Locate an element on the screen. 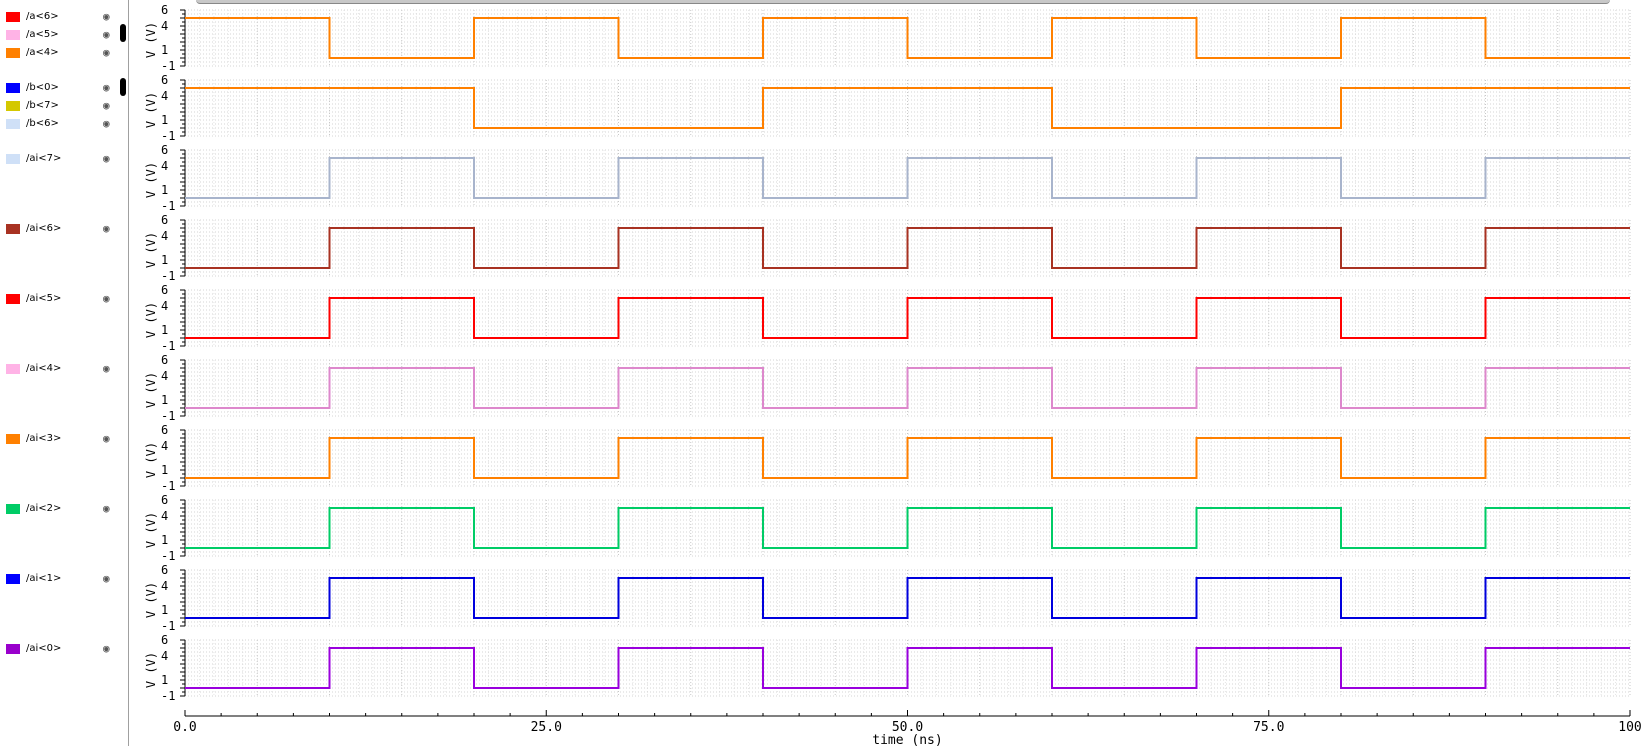 The width and height of the screenshot is (1643, 746). legend-item: /a<6> ◉ is located at coordinates (63, 17).